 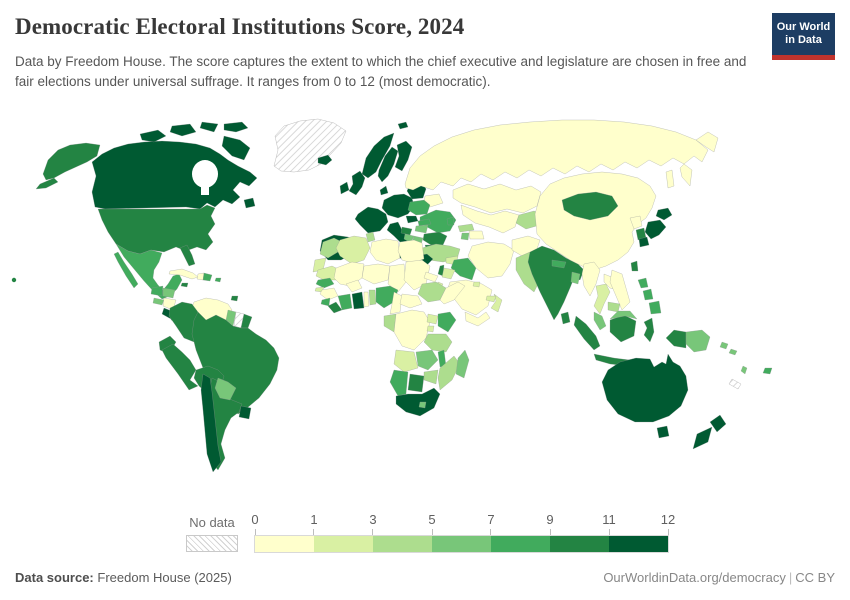 I want to click on region-china, so click(x=595, y=221).